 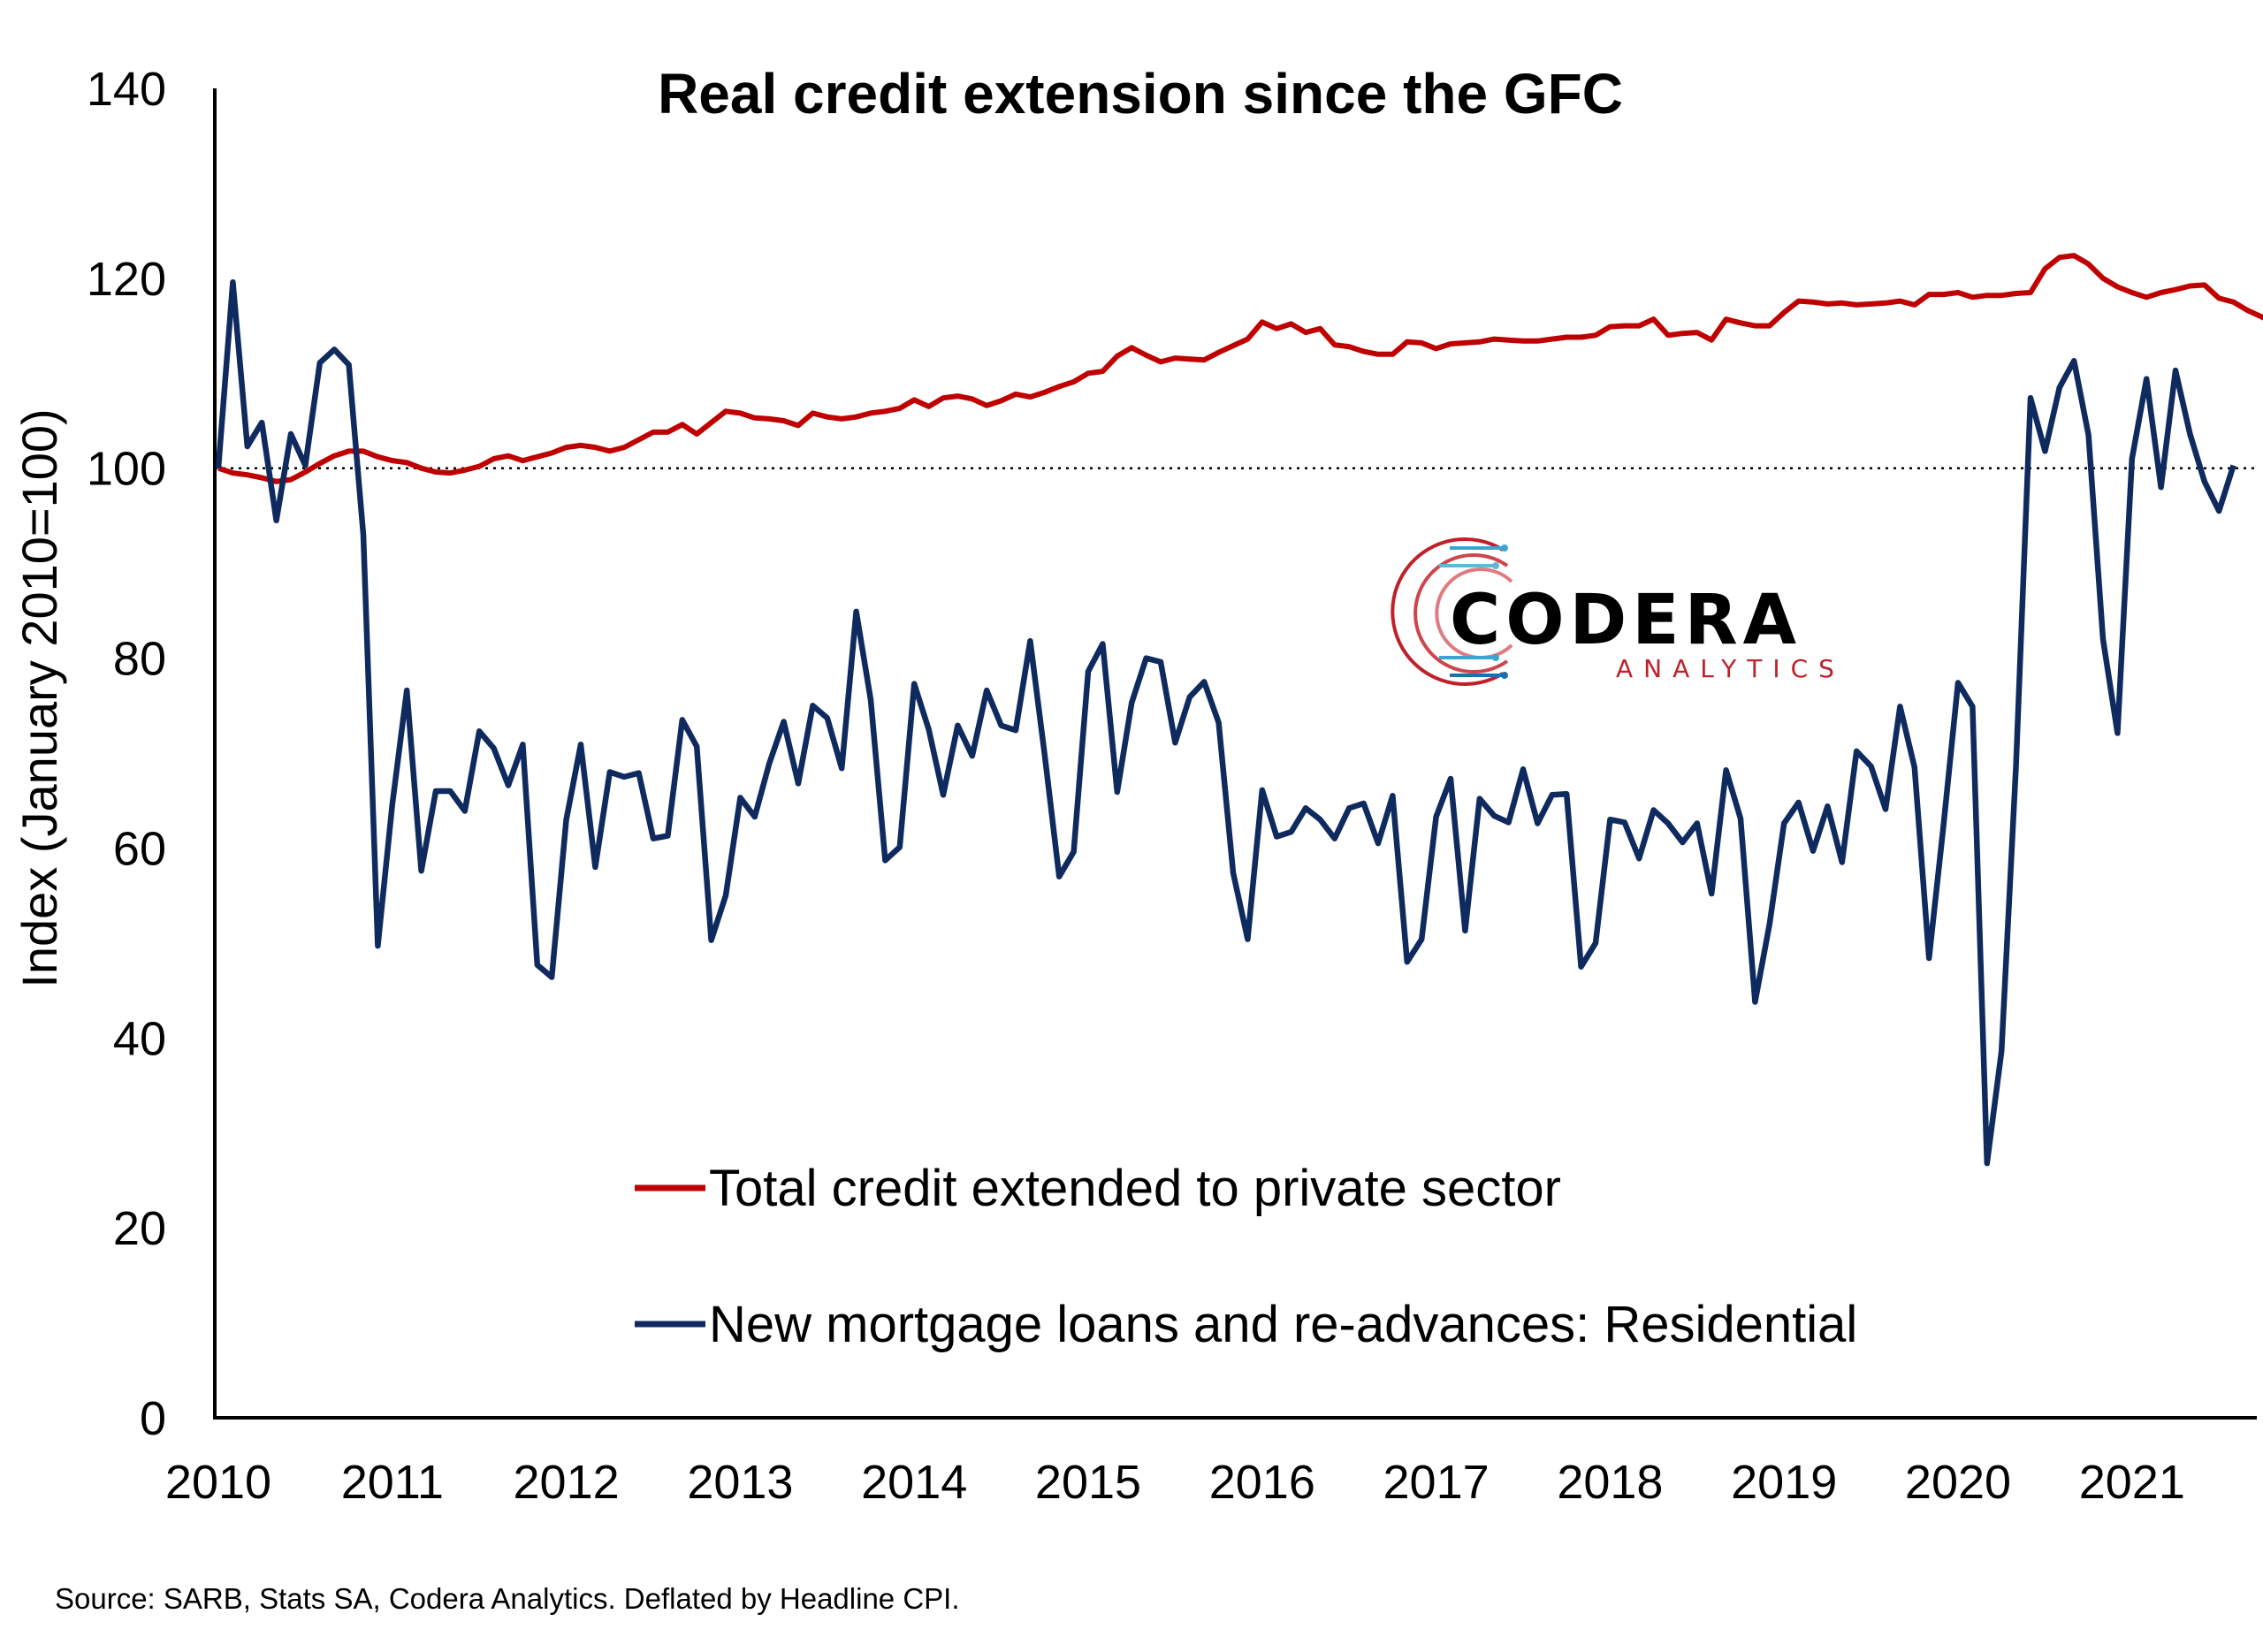 What do you see at coordinates (139, 1039) in the screenshot?
I see `y-tick-label: 40` at bounding box center [139, 1039].